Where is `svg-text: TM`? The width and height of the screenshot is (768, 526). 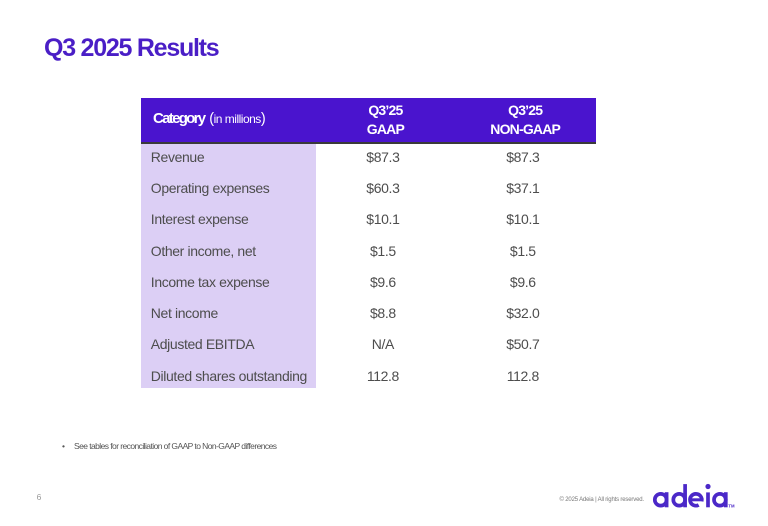
svg-text: TM is located at coordinates (731, 506).